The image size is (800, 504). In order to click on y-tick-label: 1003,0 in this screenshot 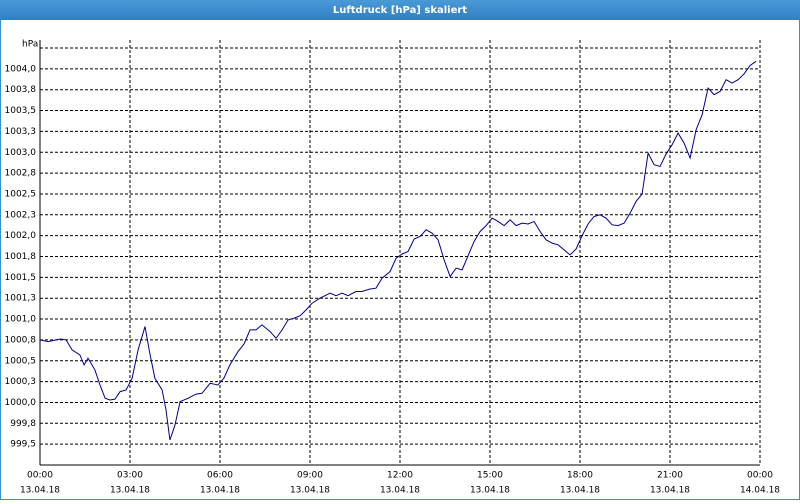, I will do `click(21, 153)`.